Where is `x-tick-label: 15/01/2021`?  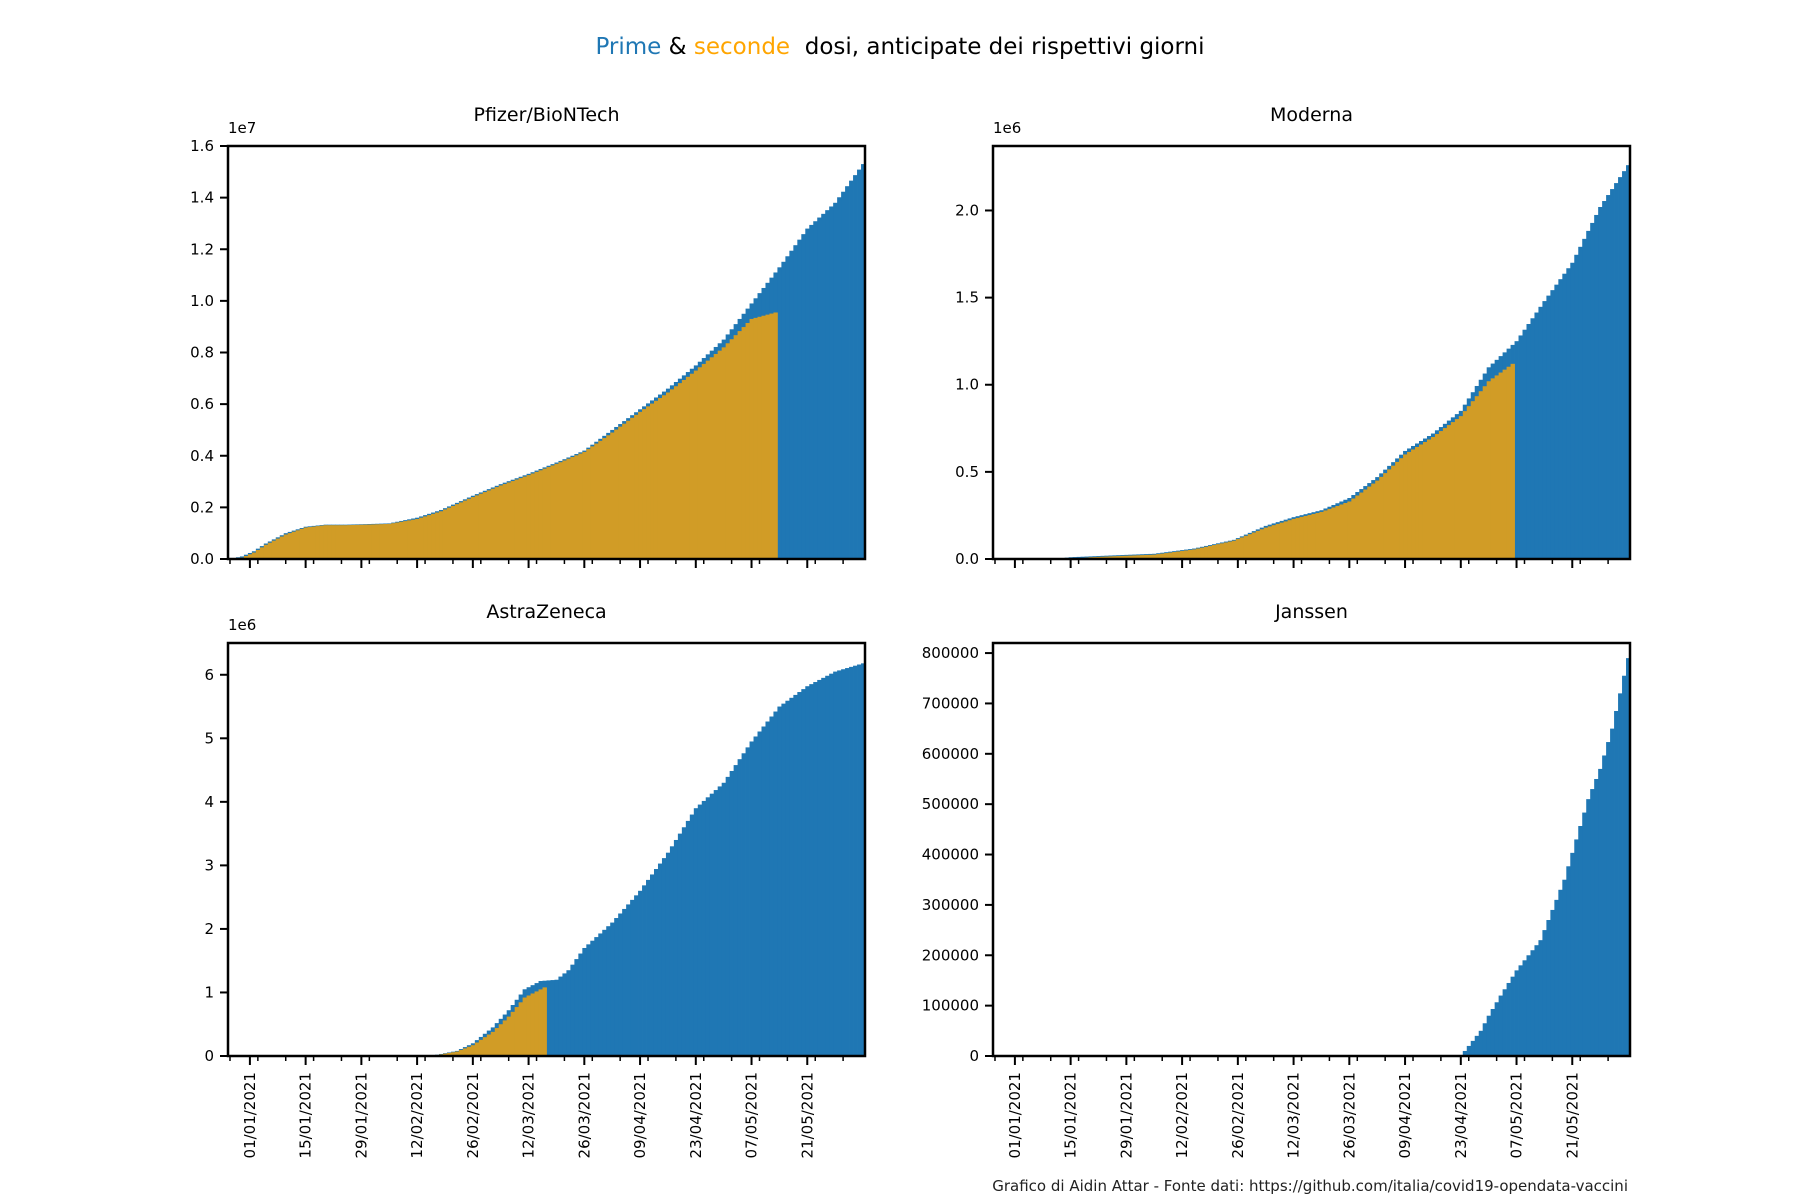 x-tick-label: 15/01/2021 is located at coordinates (1071, 1115).